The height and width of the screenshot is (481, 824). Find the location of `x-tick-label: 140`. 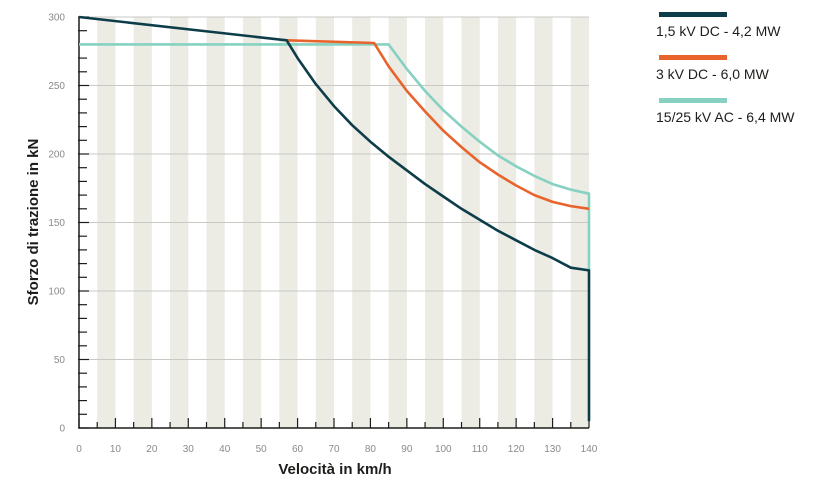

x-tick-label: 140 is located at coordinates (589, 449).